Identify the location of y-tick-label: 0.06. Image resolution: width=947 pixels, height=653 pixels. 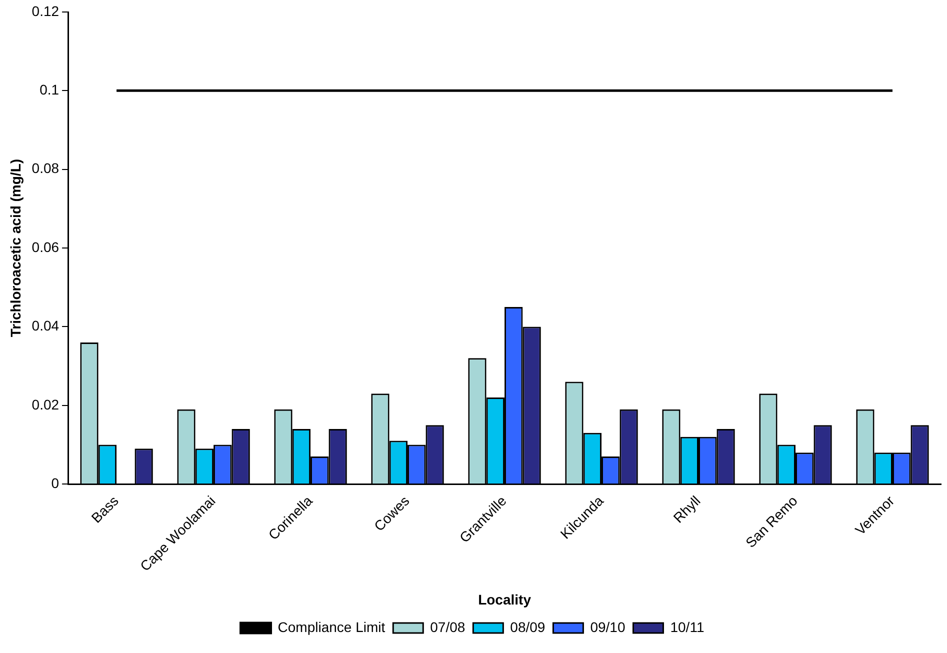
(46, 246).